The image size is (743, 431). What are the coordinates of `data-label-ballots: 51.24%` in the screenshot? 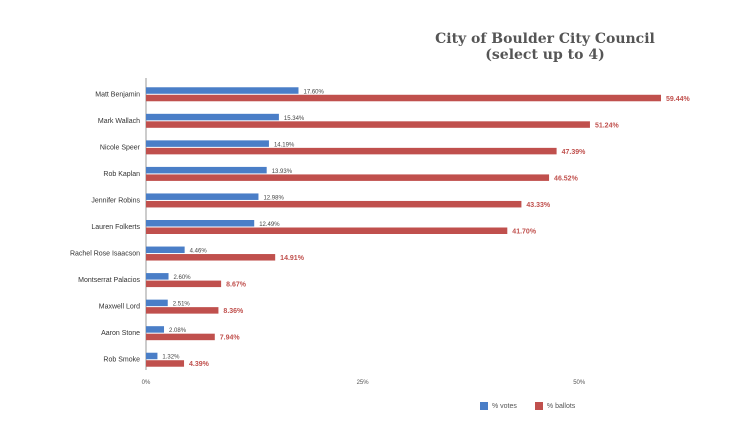 It's located at (607, 125).